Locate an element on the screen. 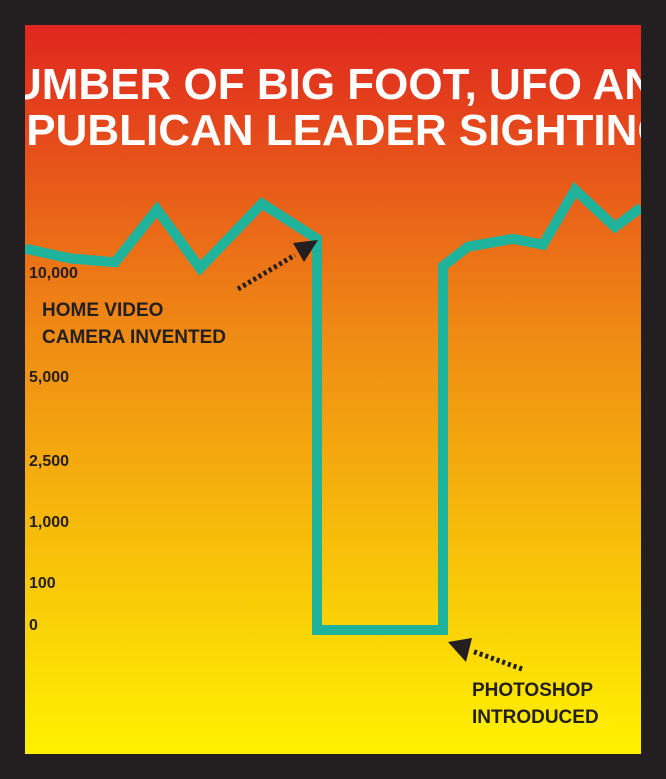 This screenshot has height=779, width=666. y-tick-label: 100 is located at coordinates (42, 583).